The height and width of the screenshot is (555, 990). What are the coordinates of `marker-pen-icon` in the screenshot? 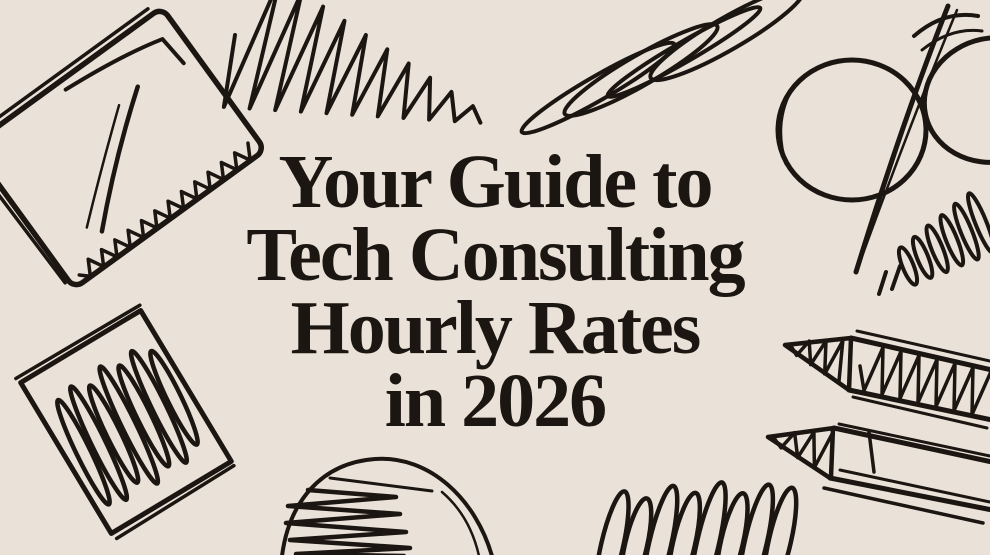 It's located at (886, 379).